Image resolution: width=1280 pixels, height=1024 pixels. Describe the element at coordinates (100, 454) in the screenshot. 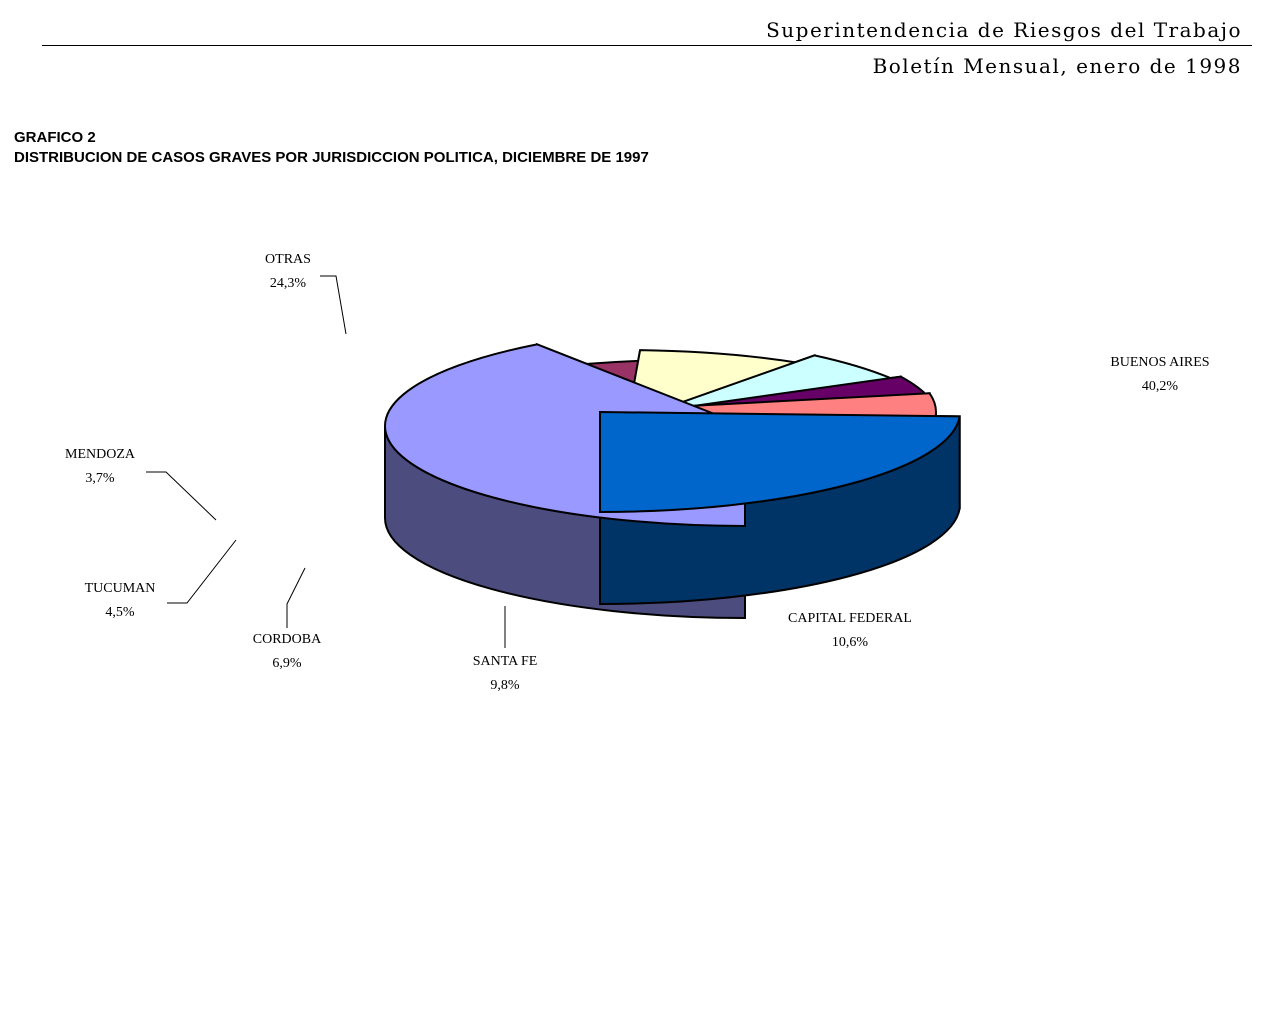

I see `label-name-mendoza: MENDOZA` at that location.